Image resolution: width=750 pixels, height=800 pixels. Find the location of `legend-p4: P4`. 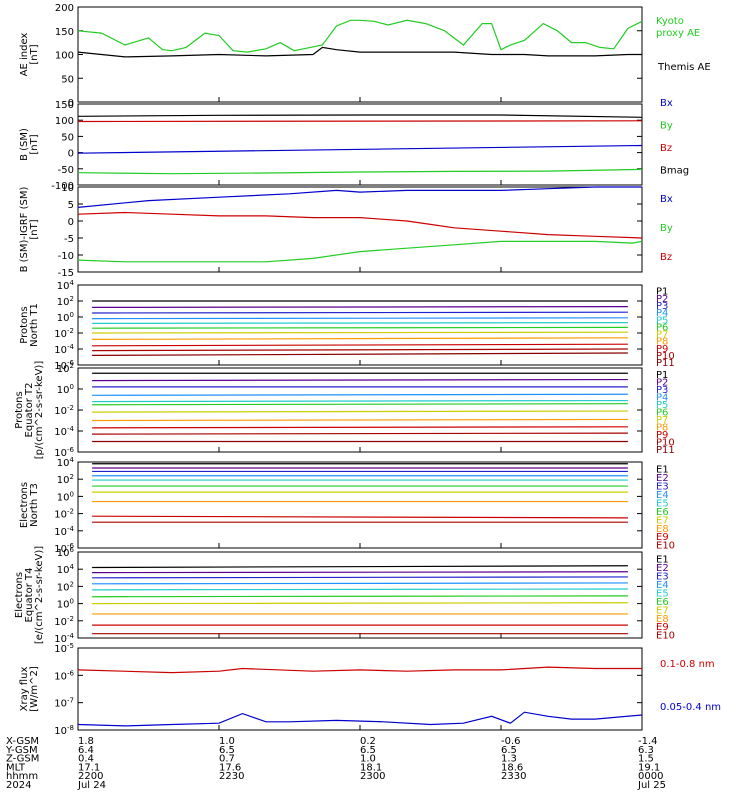

legend-p4: P4 is located at coordinates (662, 398).